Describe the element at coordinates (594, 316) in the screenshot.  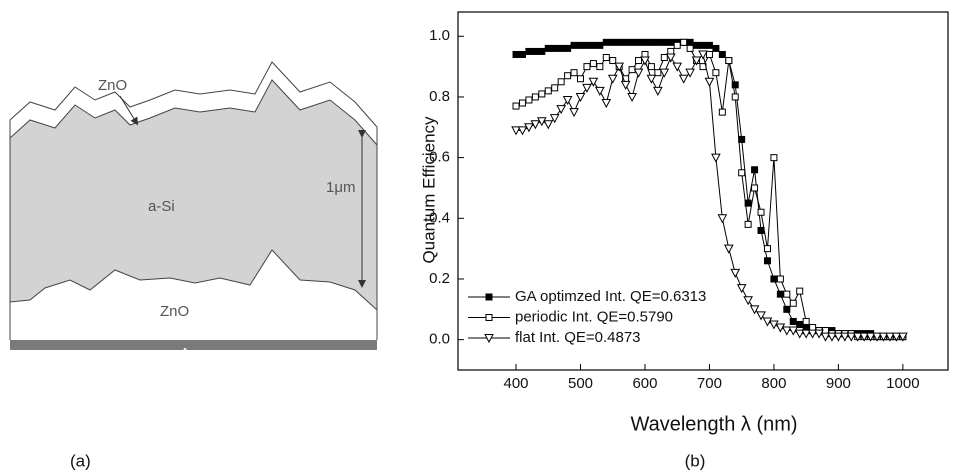
I see `legend-label: periodic Int. QE=0.5790` at that location.